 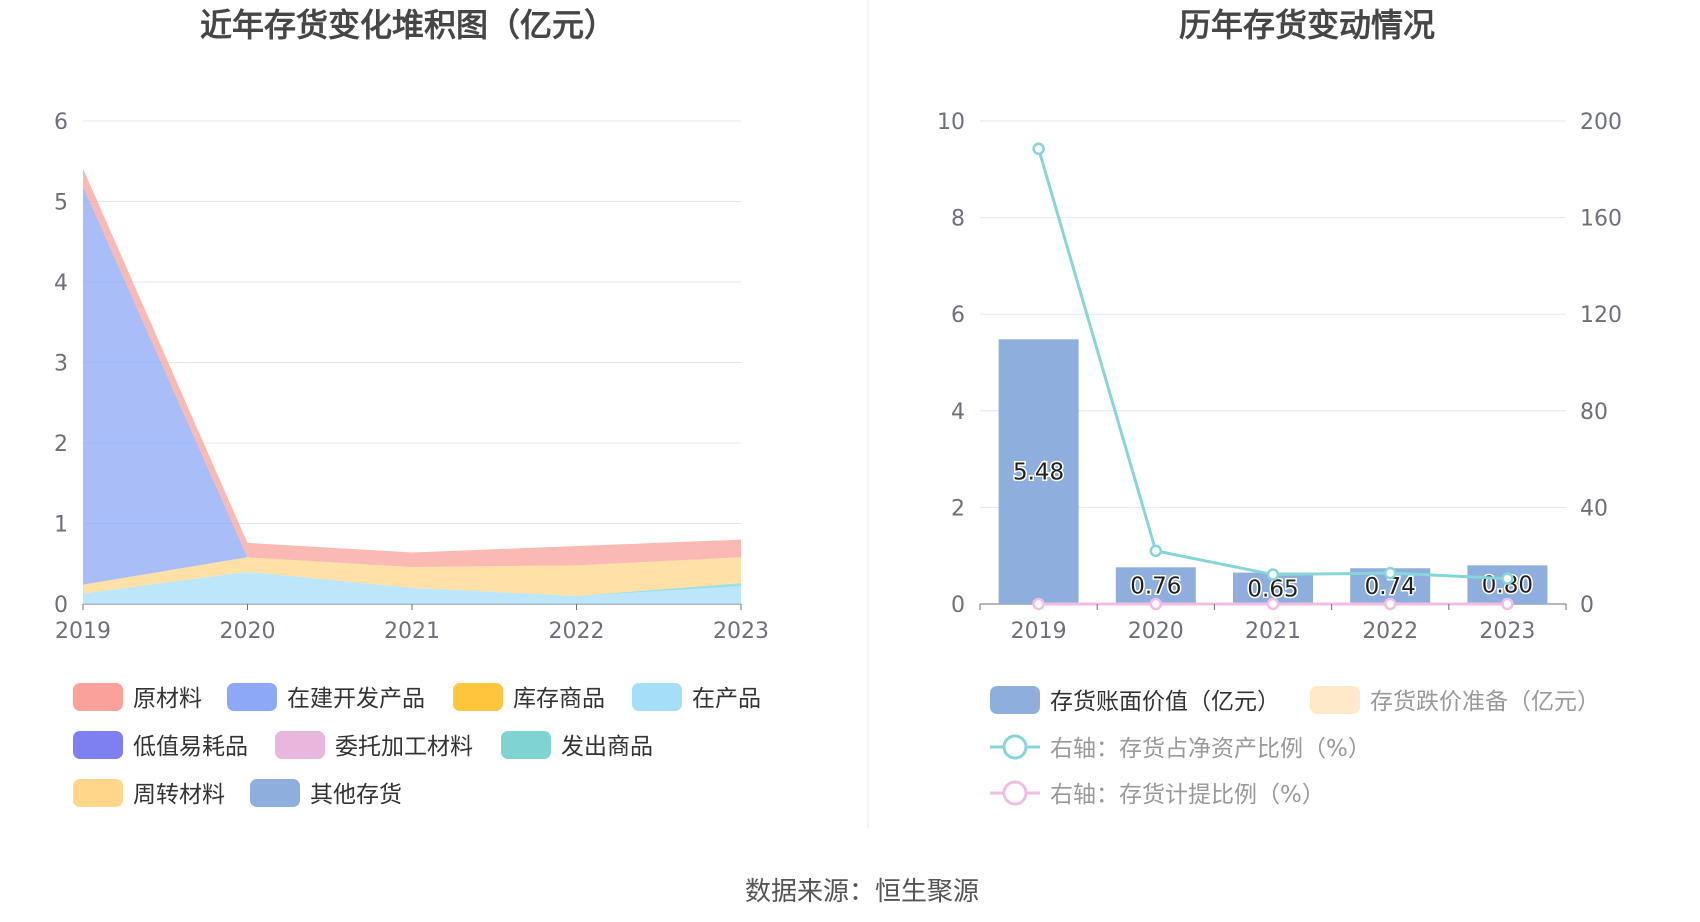 I want to click on right-x-tick-label: 2023, so click(x=1507, y=631).